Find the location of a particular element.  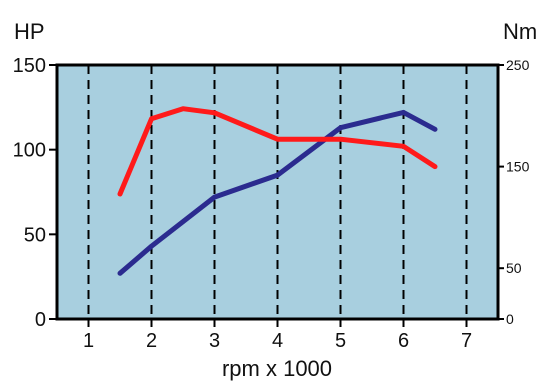

y-right-tick-label-50: 50 is located at coordinates (514, 268).